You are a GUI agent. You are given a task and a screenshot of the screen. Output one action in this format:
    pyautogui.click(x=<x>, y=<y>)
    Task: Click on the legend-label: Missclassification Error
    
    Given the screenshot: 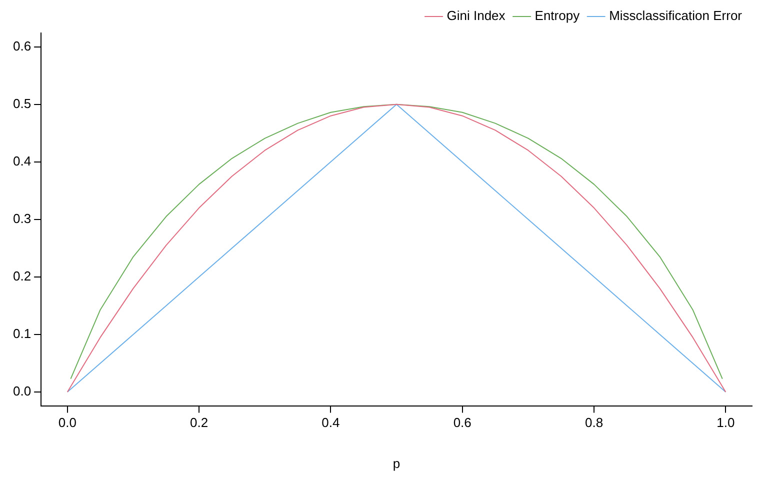 What is the action you would take?
    pyautogui.click(x=676, y=16)
    